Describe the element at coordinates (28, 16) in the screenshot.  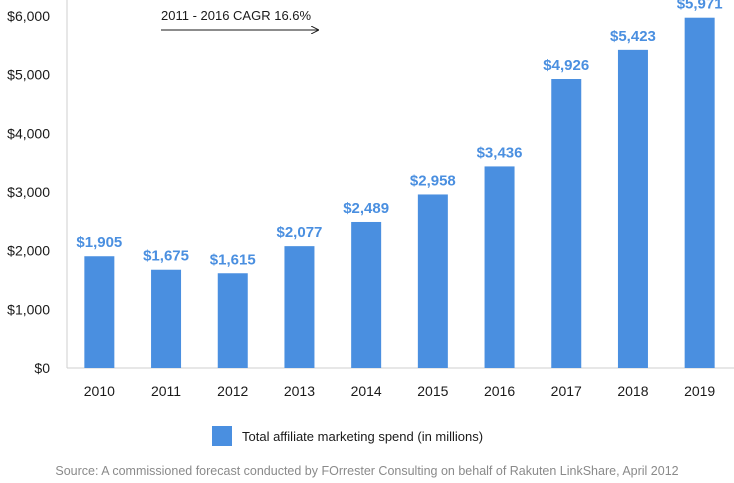
I see `y-tick-label: $6,000` at that location.